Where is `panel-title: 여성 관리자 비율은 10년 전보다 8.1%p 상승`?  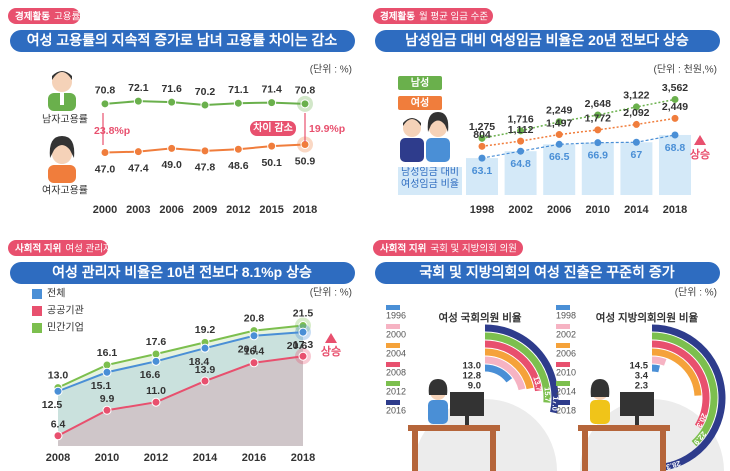 panel-title: 여성 관리자 비율은 10년 전보다 8.1%p 상승 is located at coordinates (182, 272).